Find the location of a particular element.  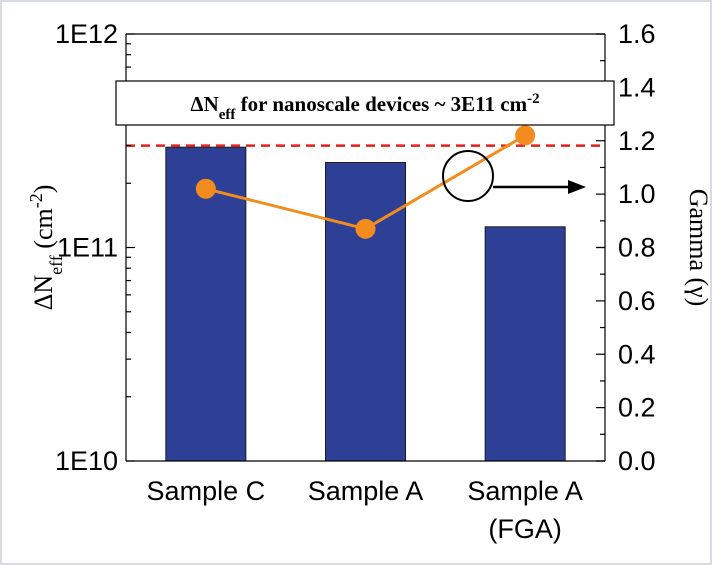

annotation-text-sub: eff is located at coordinates (228, 115).